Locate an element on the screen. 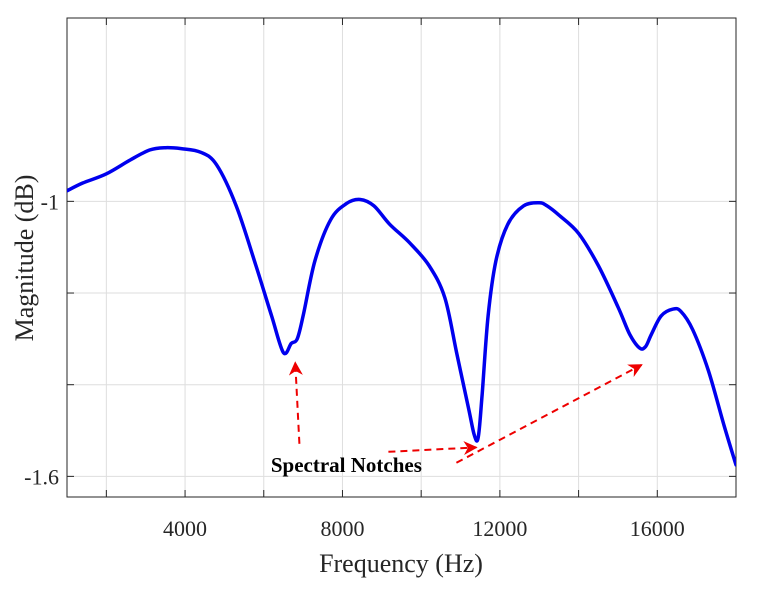 Image resolution: width=761 pixels, height=595 pixels. y-tick-label: -1.6 is located at coordinates (41, 476).